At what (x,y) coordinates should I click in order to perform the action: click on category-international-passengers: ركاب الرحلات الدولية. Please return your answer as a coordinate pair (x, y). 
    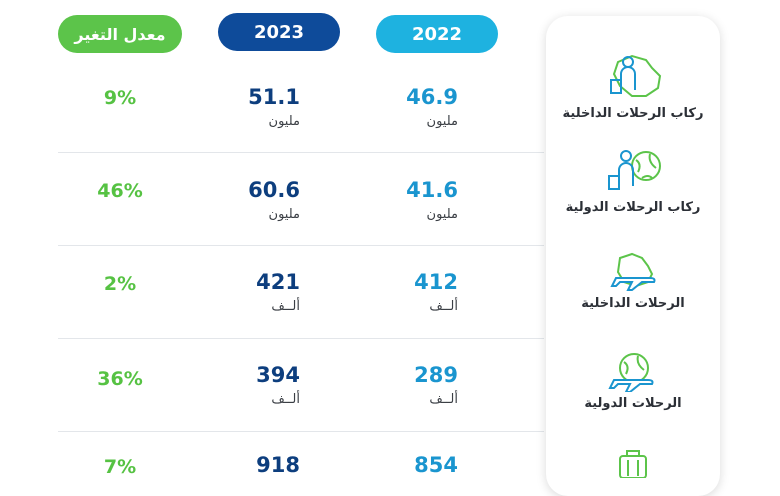
    Looking at the image, I should click on (633, 180).